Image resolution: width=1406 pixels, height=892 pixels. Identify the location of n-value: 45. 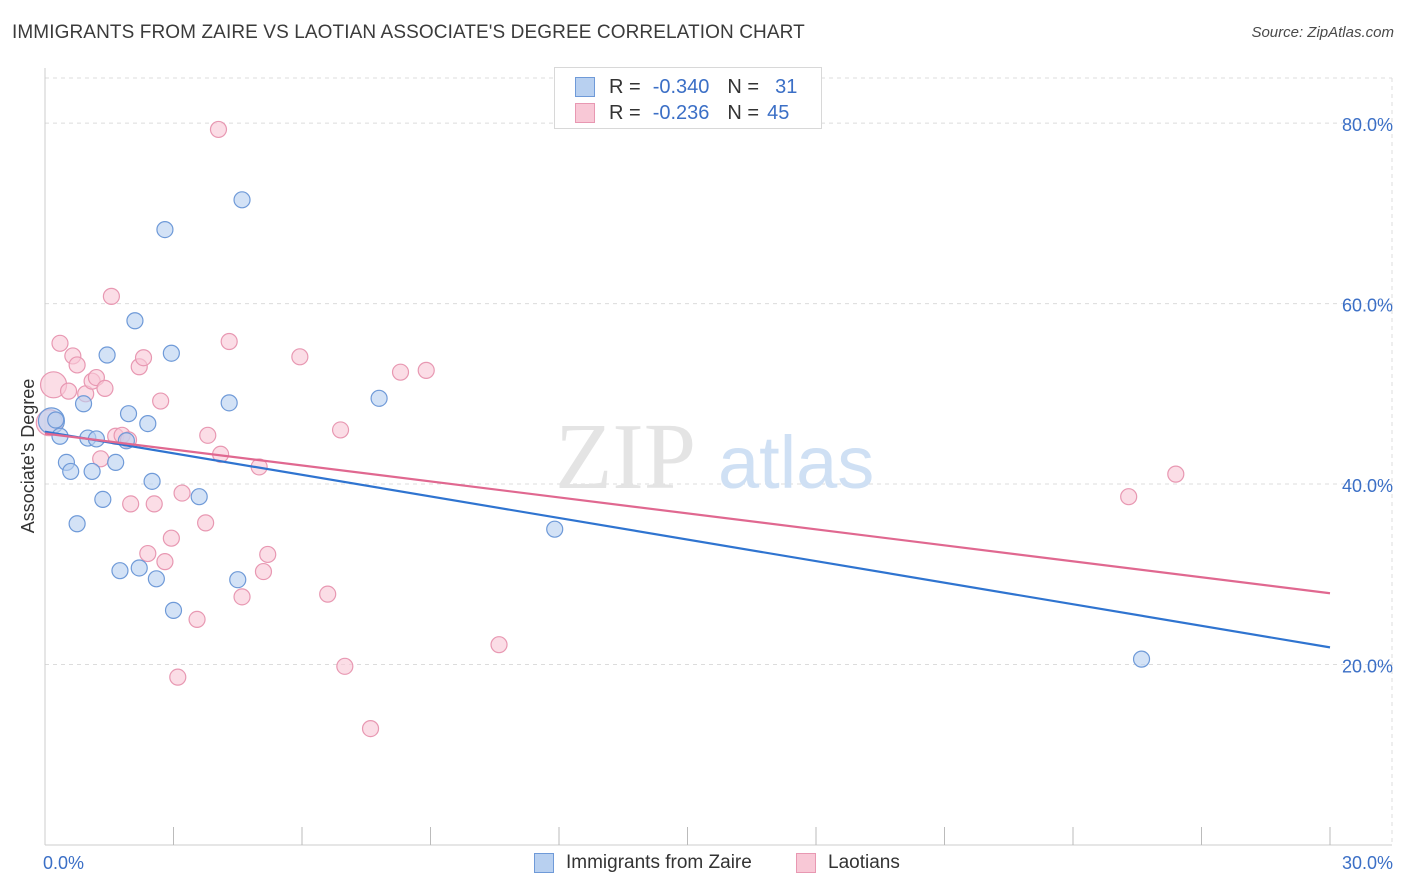
(778, 112).